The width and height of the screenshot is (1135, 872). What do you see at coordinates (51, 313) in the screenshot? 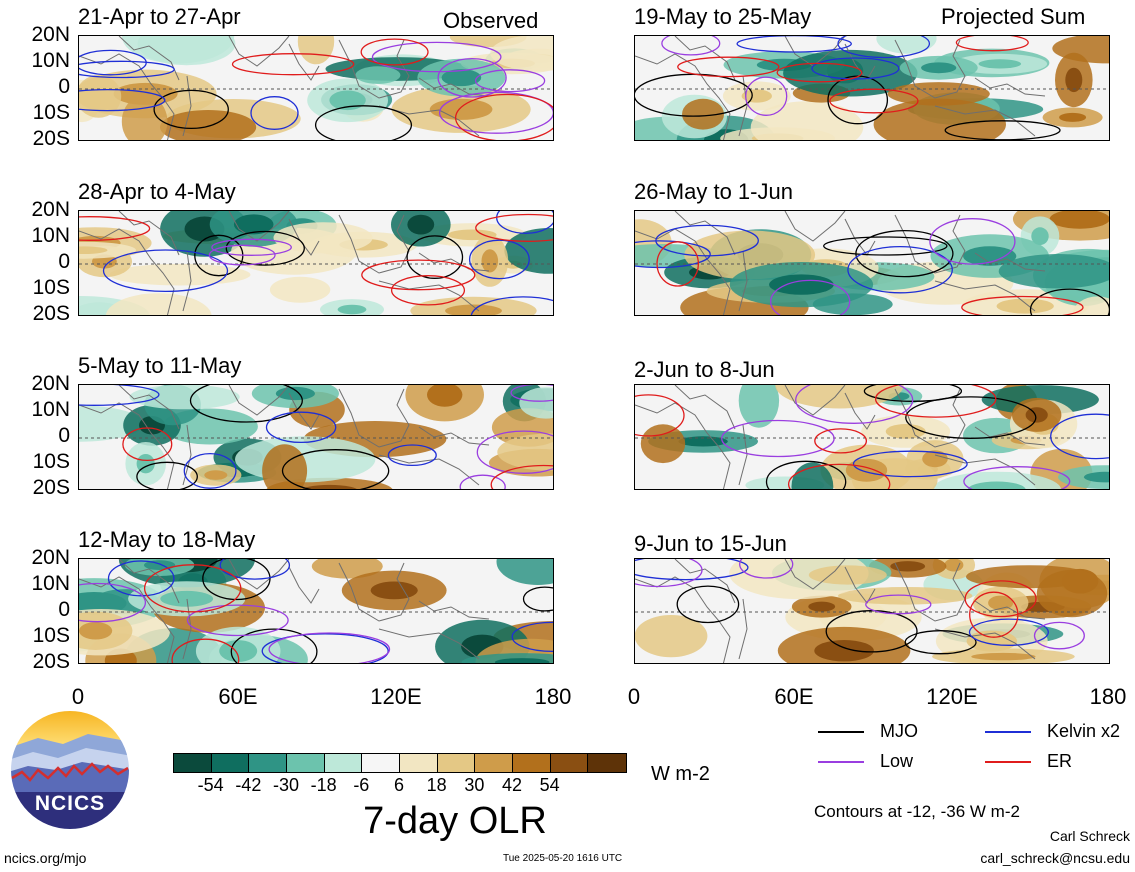
I see `lat-label-row2-4: 20S` at bounding box center [51, 313].